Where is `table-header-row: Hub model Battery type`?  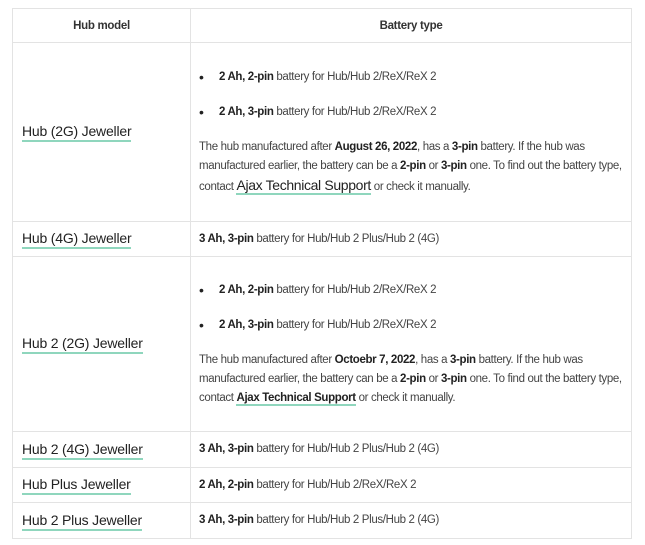
table-header-row: Hub model Battery type is located at coordinates (322, 25).